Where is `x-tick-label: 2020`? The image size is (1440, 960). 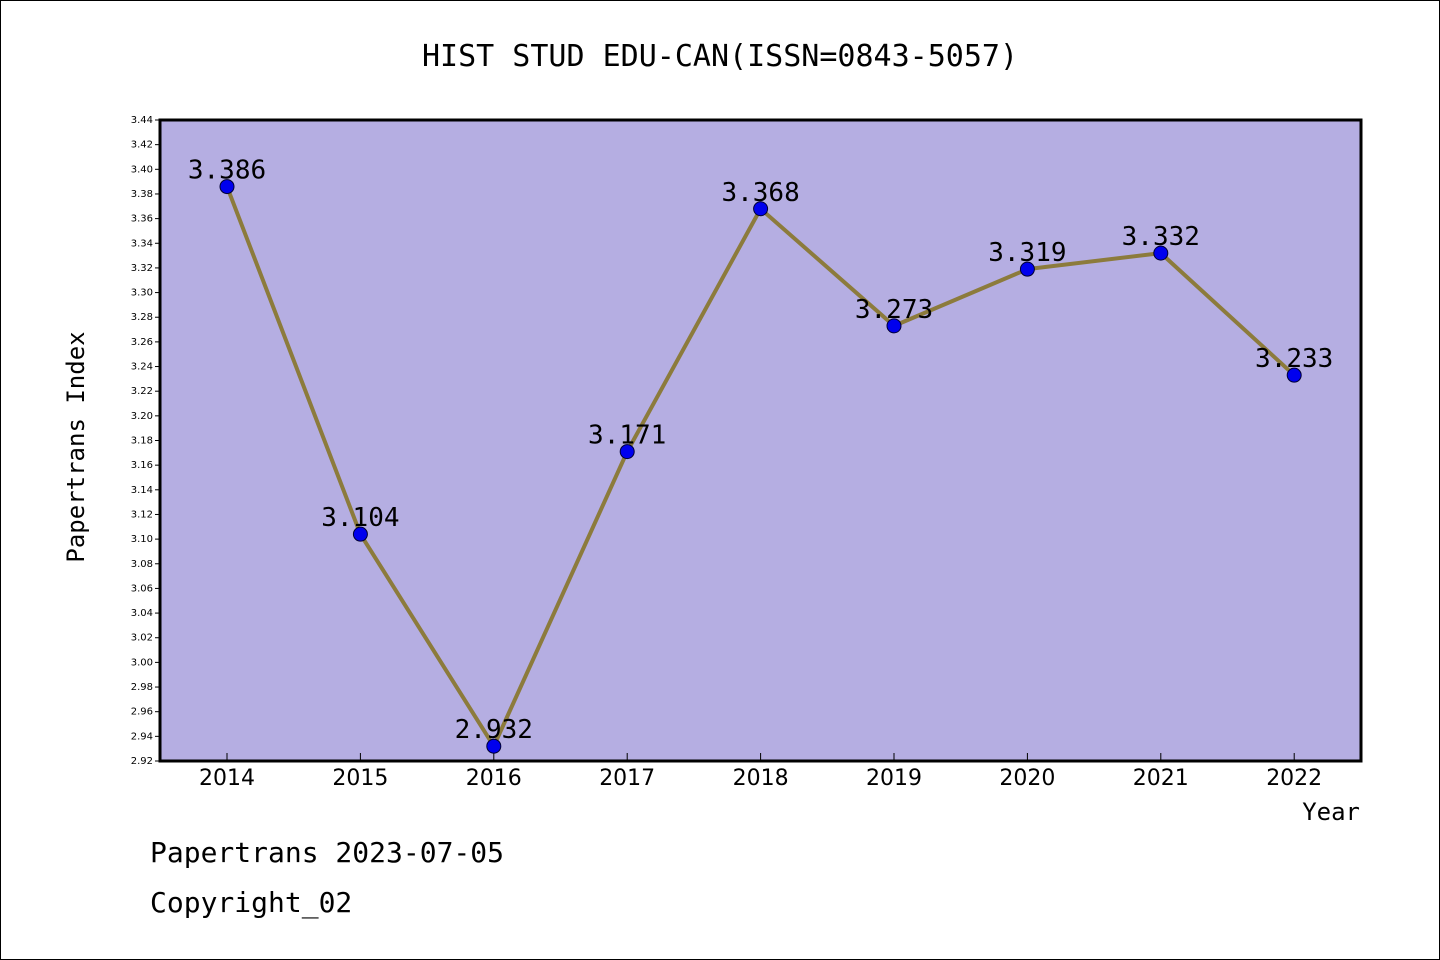 x-tick-label: 2020 is located at coordinates (1027, 778).